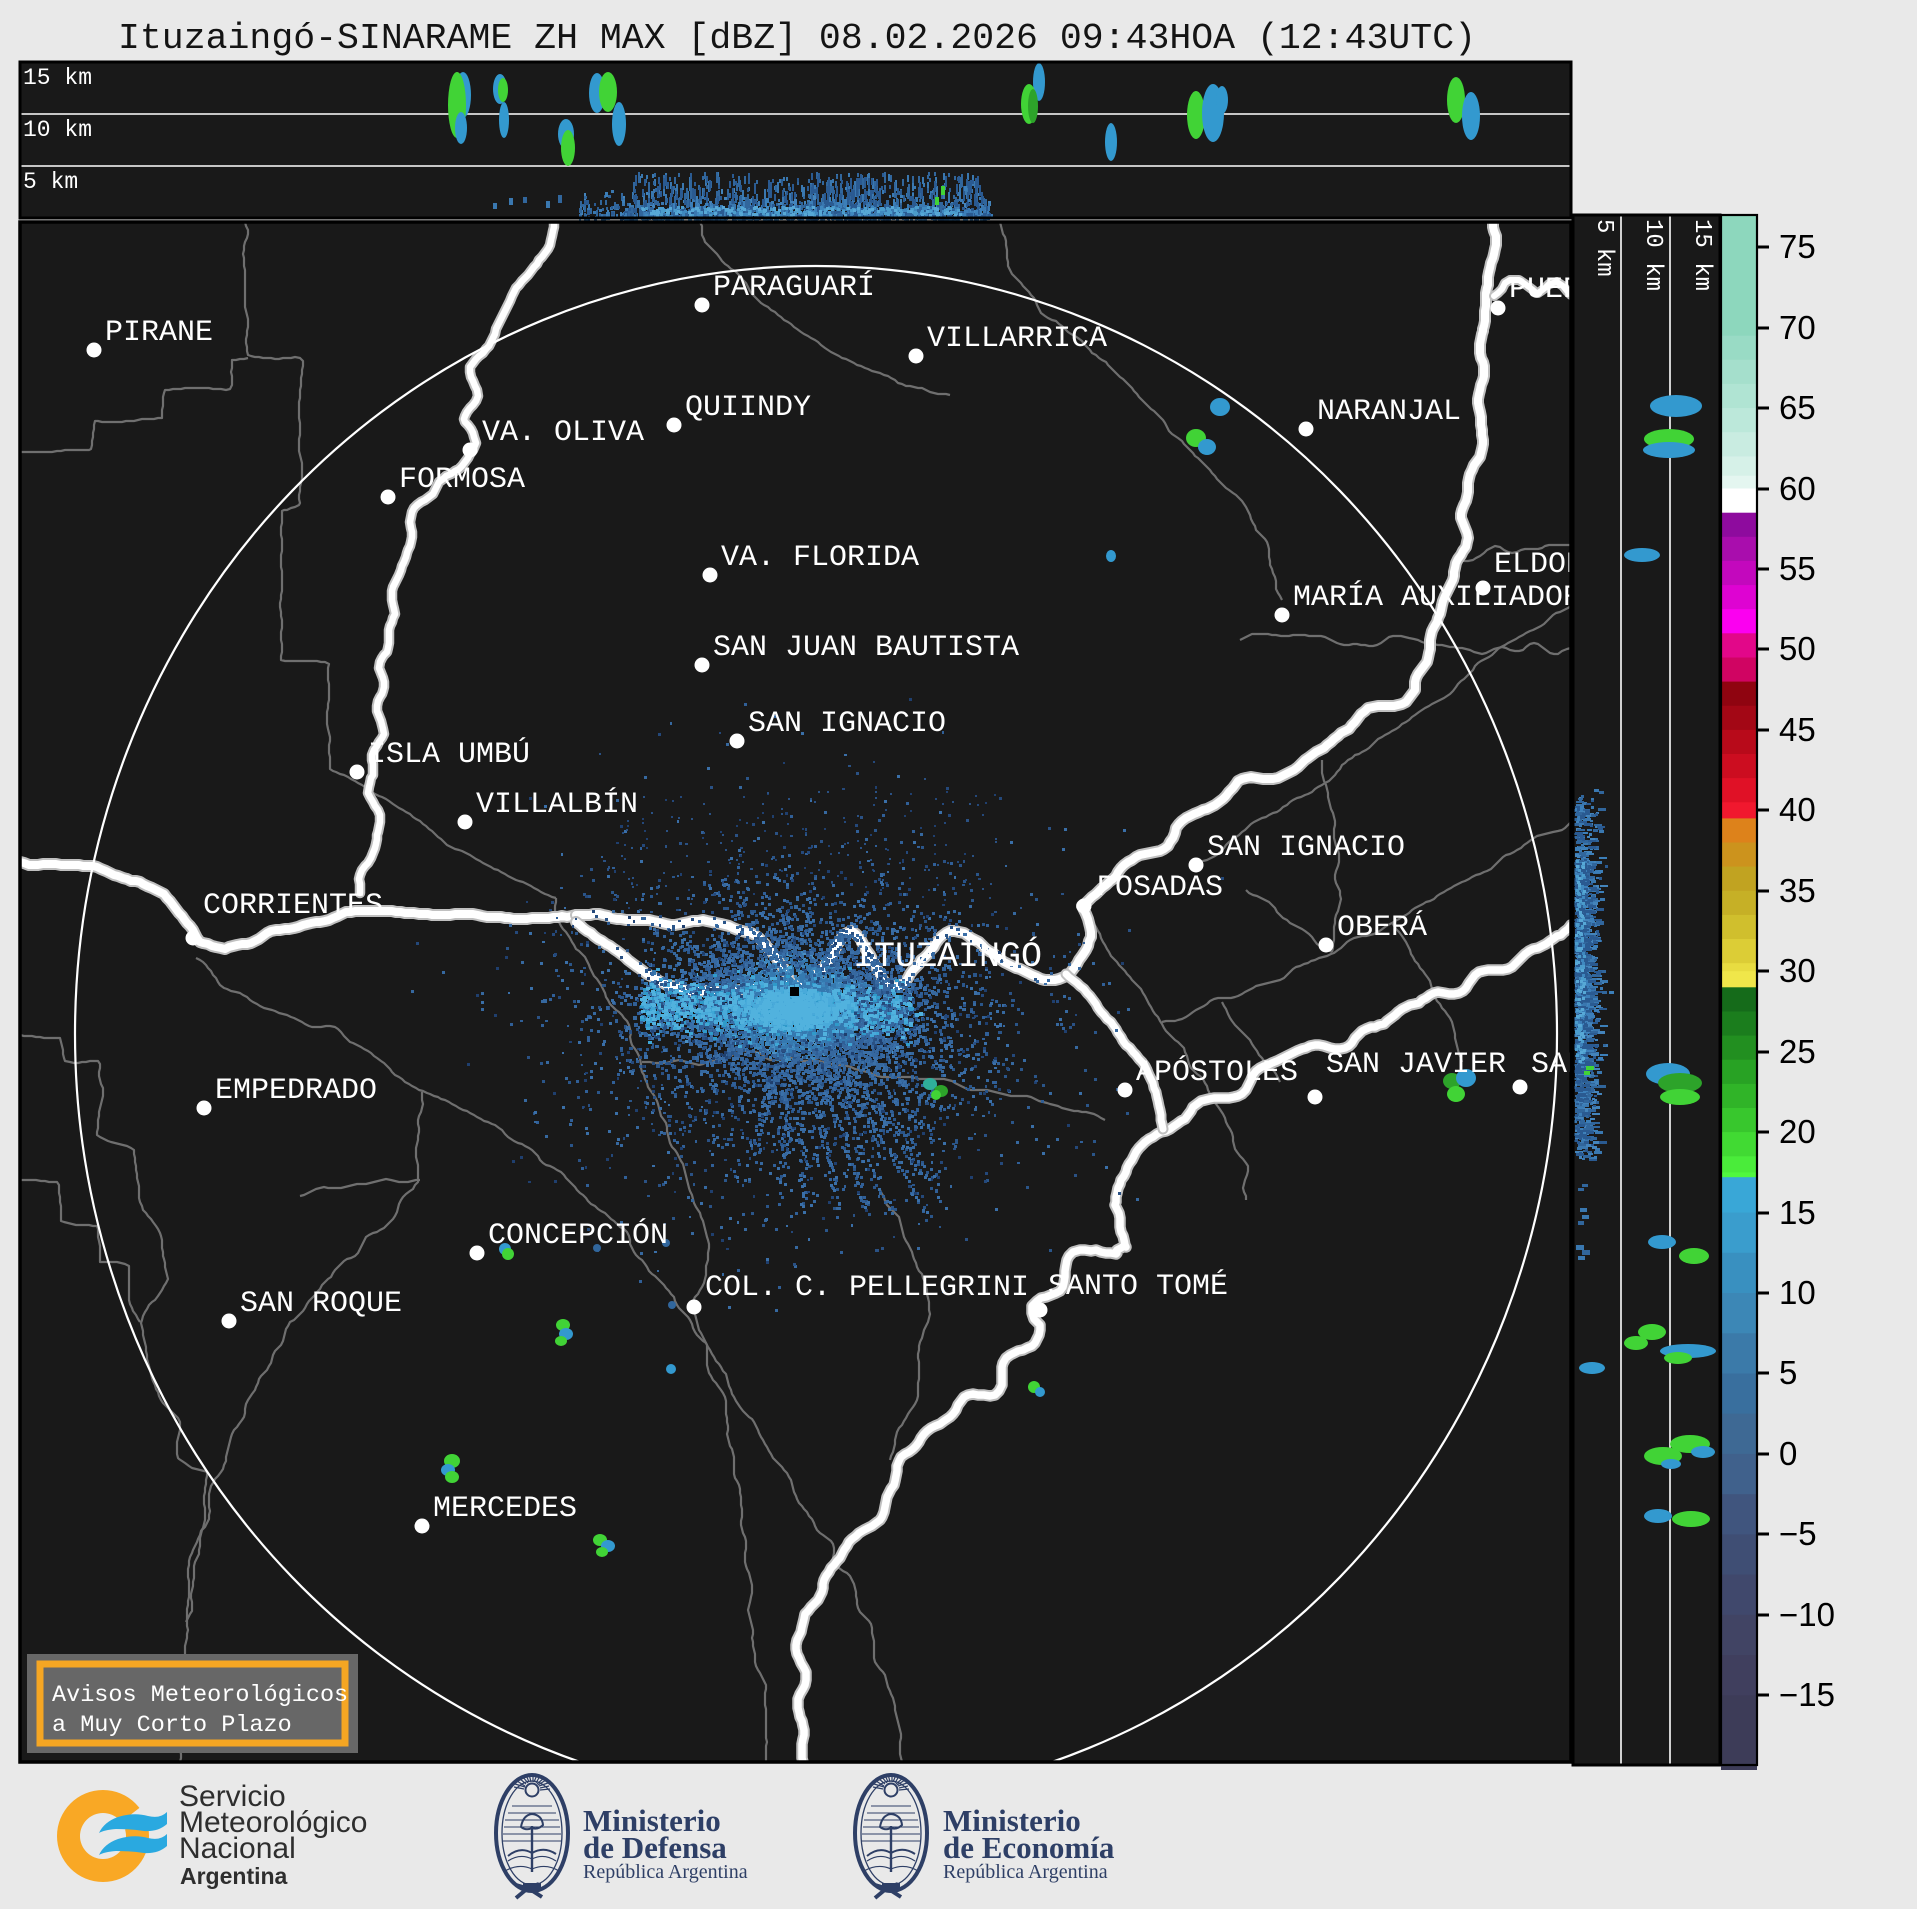 The image size is (1917, 1909). Describe the element at coordinates (200, 1695) in the screenshot. I see `svg-text: Avisos Meteorológicos` at that location.